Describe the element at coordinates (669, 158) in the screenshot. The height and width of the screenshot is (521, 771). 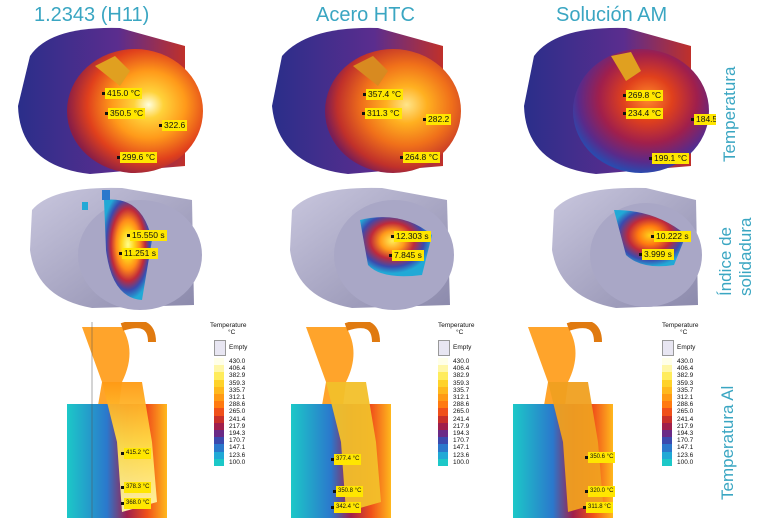
I see `temp-label: 199.1 °C` at that location.